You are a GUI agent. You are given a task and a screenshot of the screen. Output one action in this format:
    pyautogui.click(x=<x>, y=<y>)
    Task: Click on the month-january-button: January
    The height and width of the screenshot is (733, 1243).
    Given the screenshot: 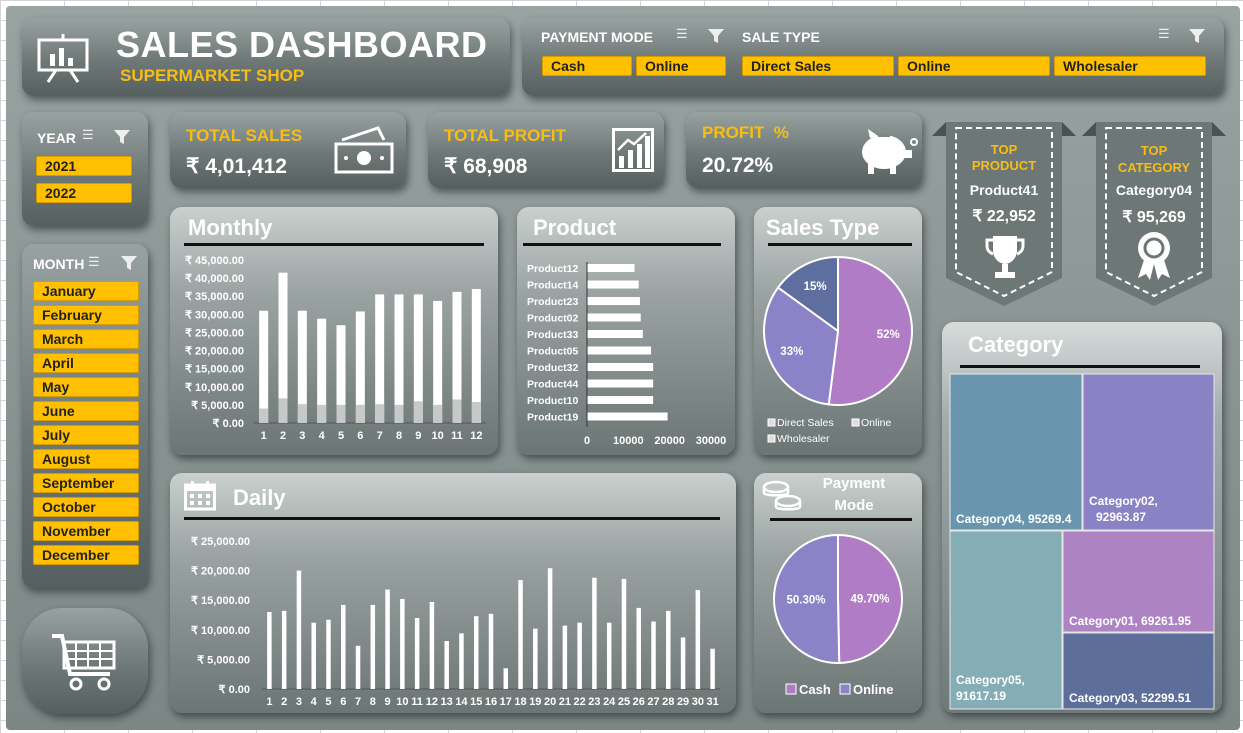 What is the action you would take?
    pyautogui.click(x=86, y=291)
    